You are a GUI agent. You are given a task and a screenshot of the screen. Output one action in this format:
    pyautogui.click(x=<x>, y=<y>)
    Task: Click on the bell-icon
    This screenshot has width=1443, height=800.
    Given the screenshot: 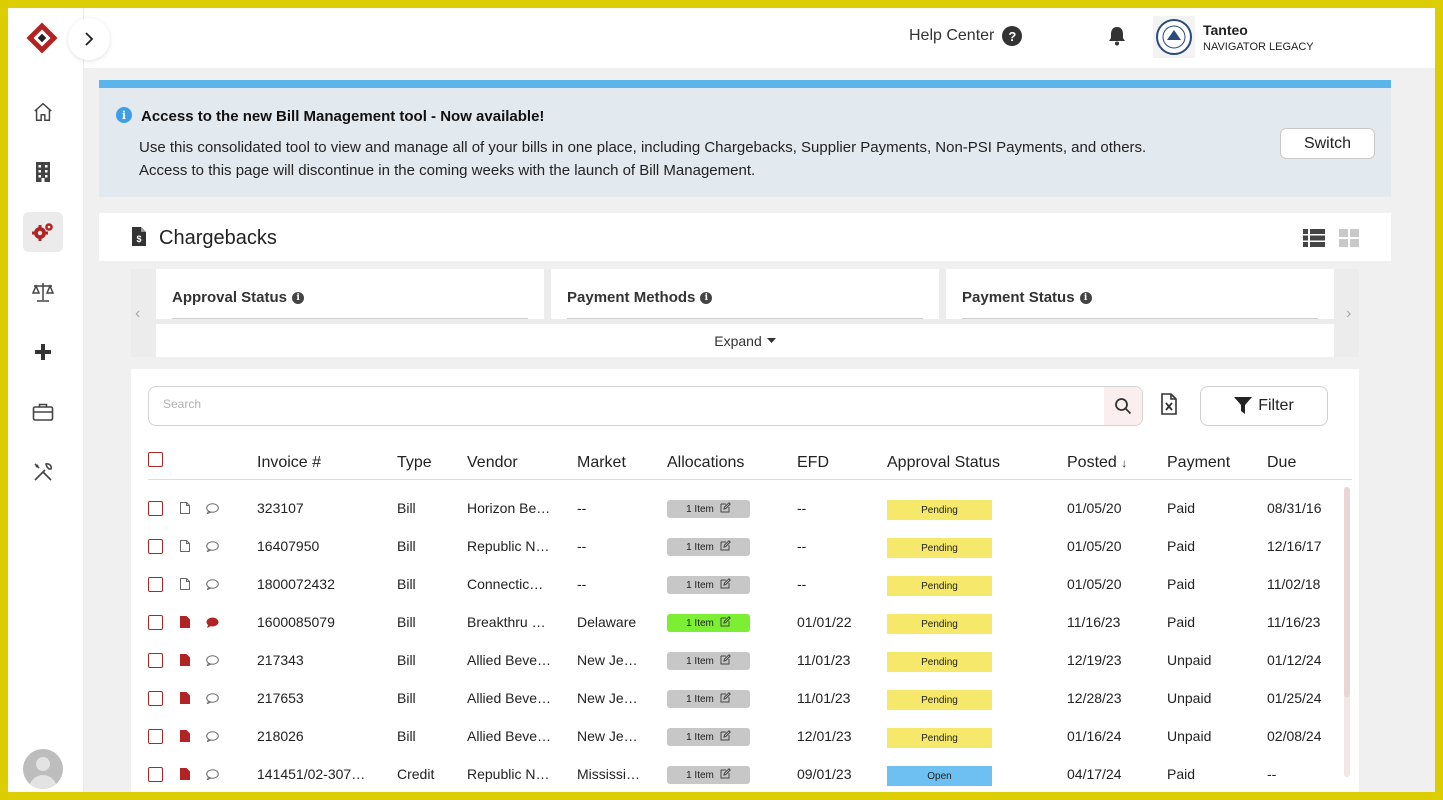 What is the action you would take?
    pyautogui.click(x=1117, y=36)
    